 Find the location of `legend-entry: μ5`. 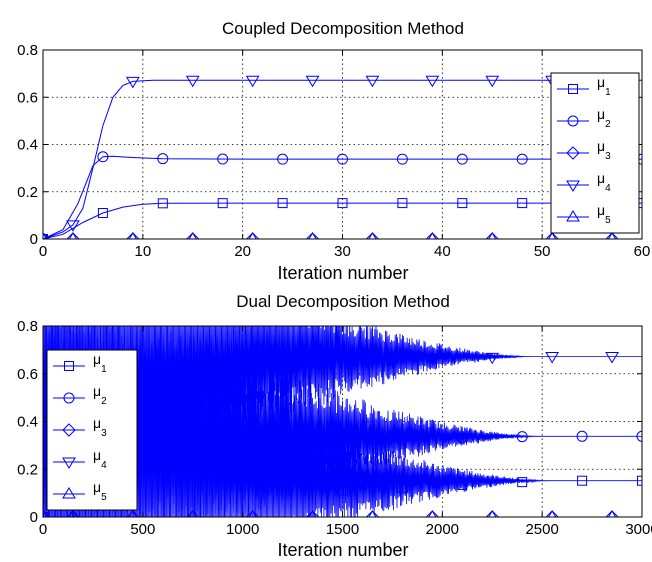

legend-entry: μ5 is located at coordinates (80, 491).